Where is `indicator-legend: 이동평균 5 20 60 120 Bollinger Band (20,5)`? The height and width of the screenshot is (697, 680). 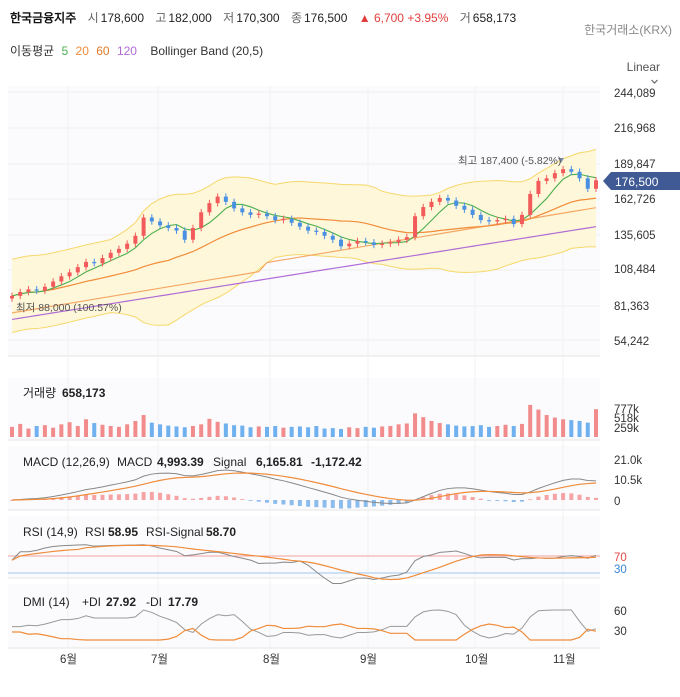 indicator-legend: 이동평균 5 20 60 120 Bollinger Band (20,5) is located at coordinates (138, 50).